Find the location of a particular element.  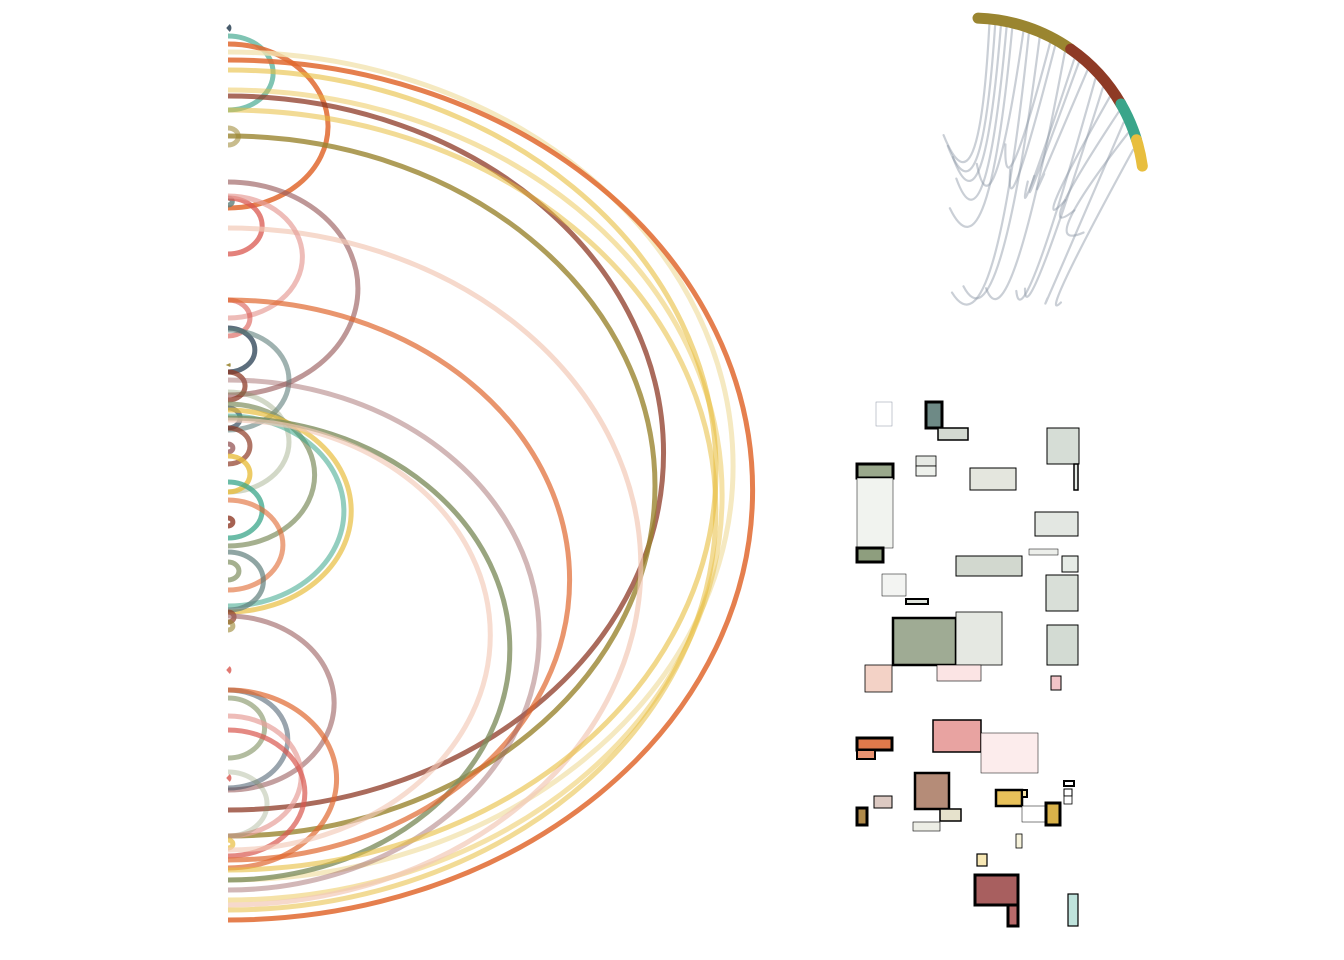

chord-ring is located at coordinates (1060, 92).